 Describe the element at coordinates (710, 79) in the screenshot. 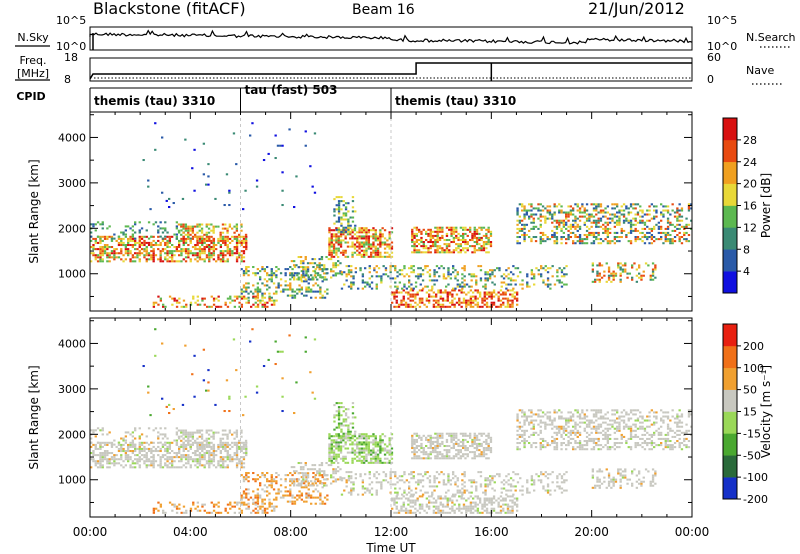

I see `nave-right-tick: 0` at that location.